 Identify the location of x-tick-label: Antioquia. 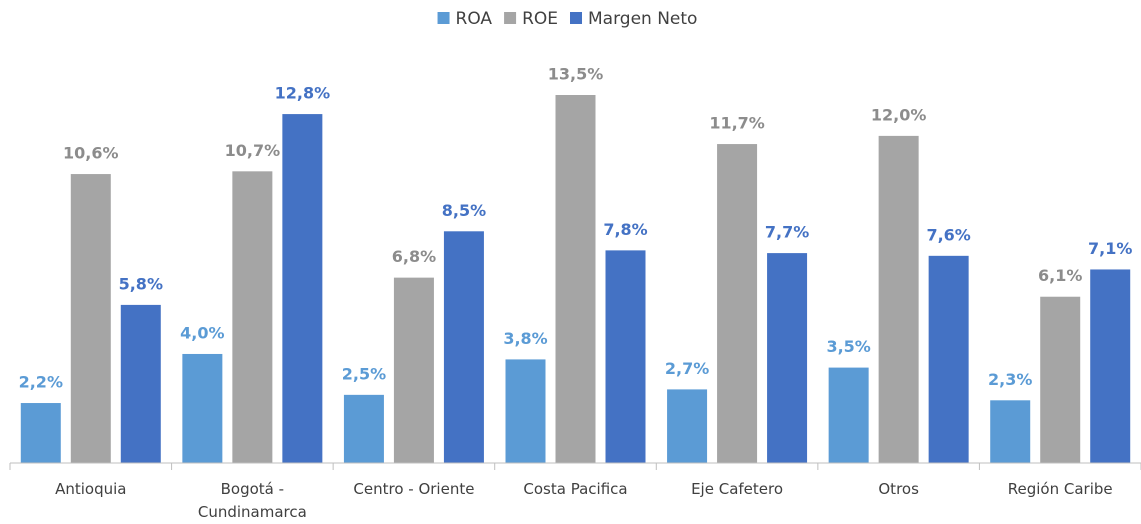
(91, 489).